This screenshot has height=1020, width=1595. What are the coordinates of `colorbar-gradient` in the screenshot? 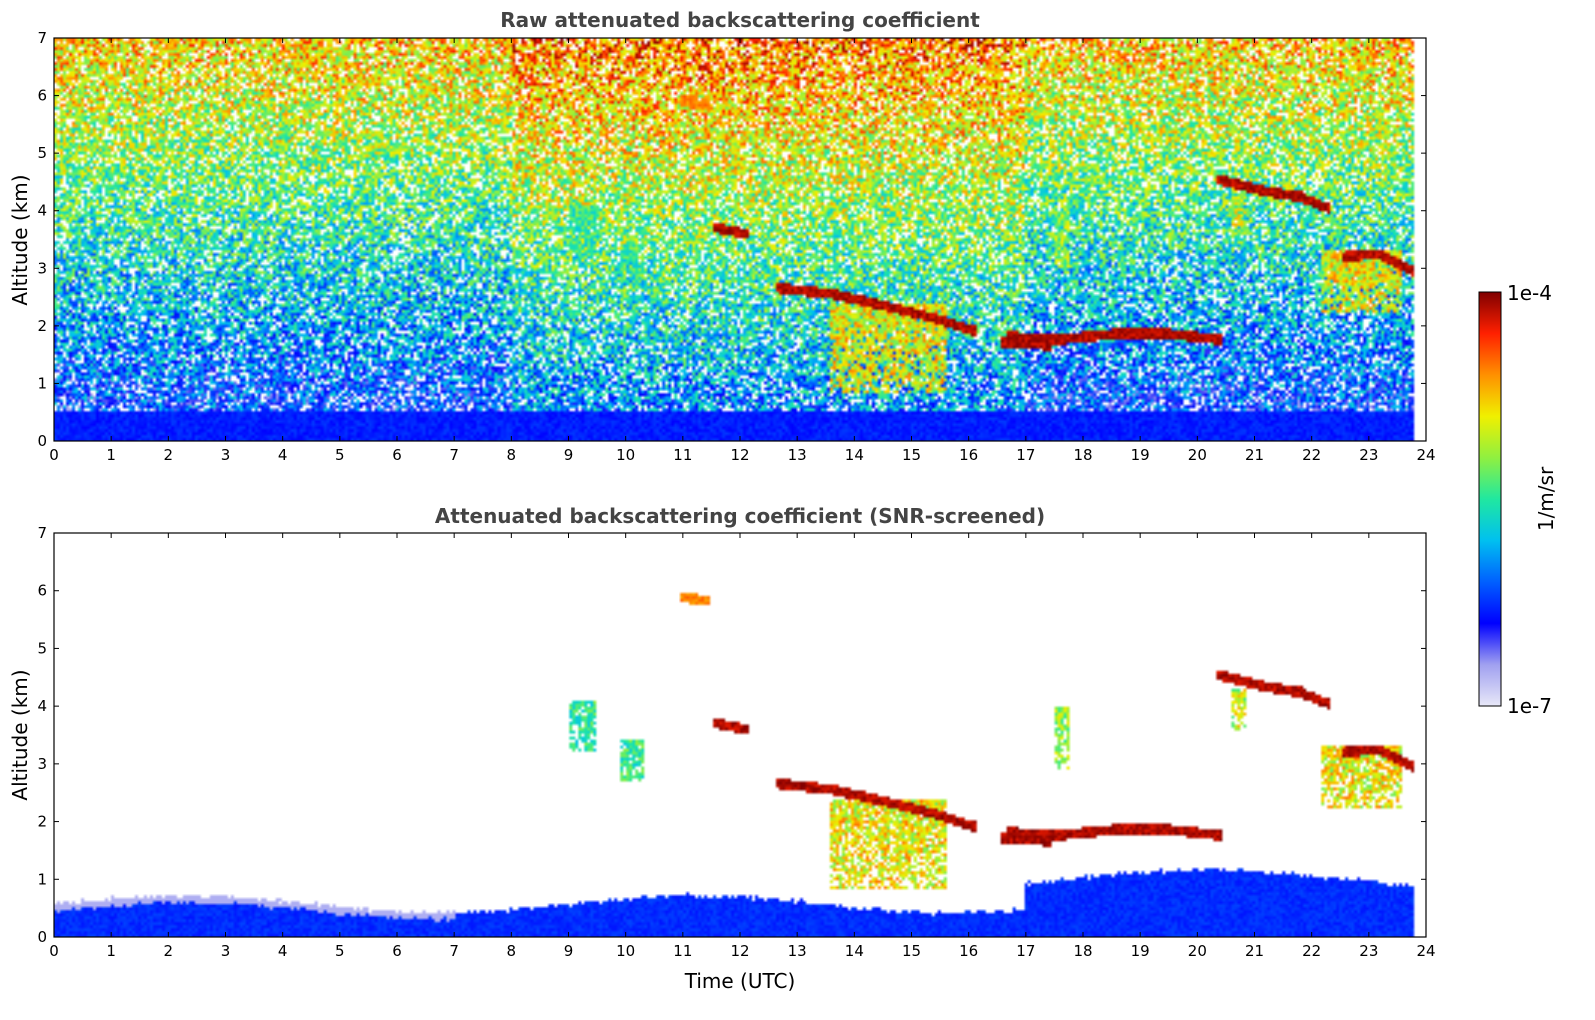 It's located at (1490, 499).